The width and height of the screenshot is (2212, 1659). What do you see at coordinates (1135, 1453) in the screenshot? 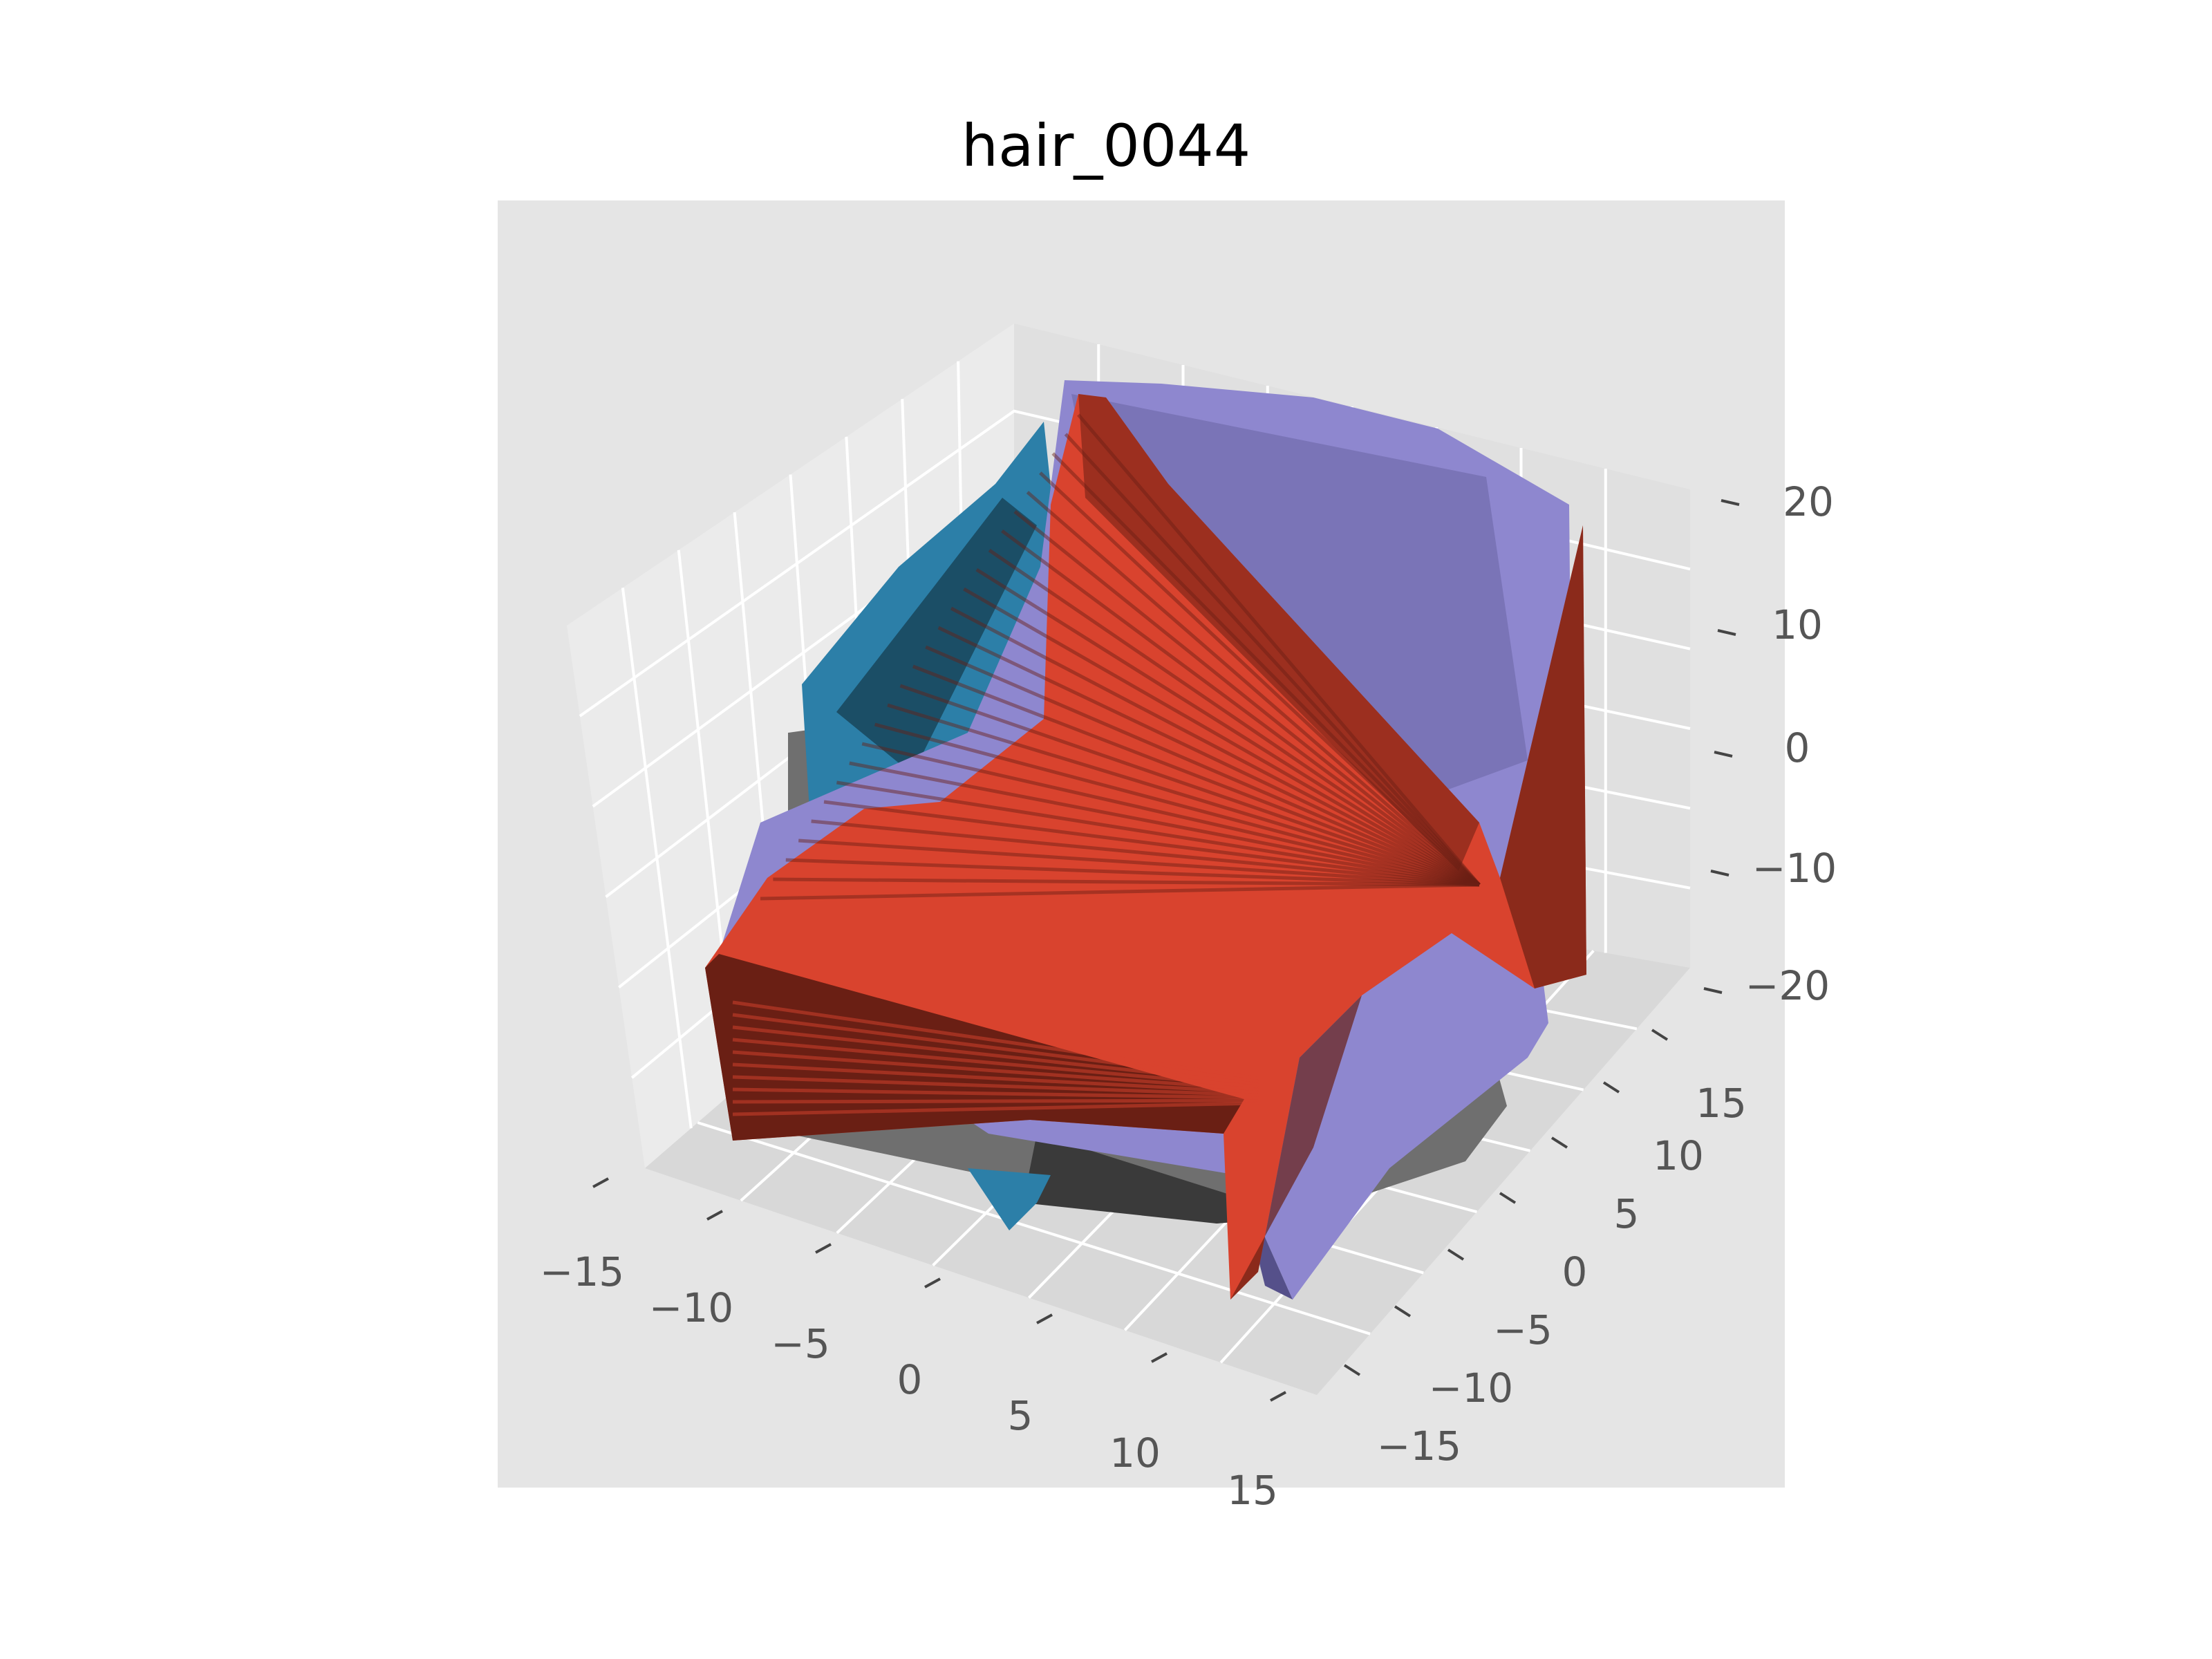
I see `x-tick-label: 10` at bounding box center [1135, 1453].